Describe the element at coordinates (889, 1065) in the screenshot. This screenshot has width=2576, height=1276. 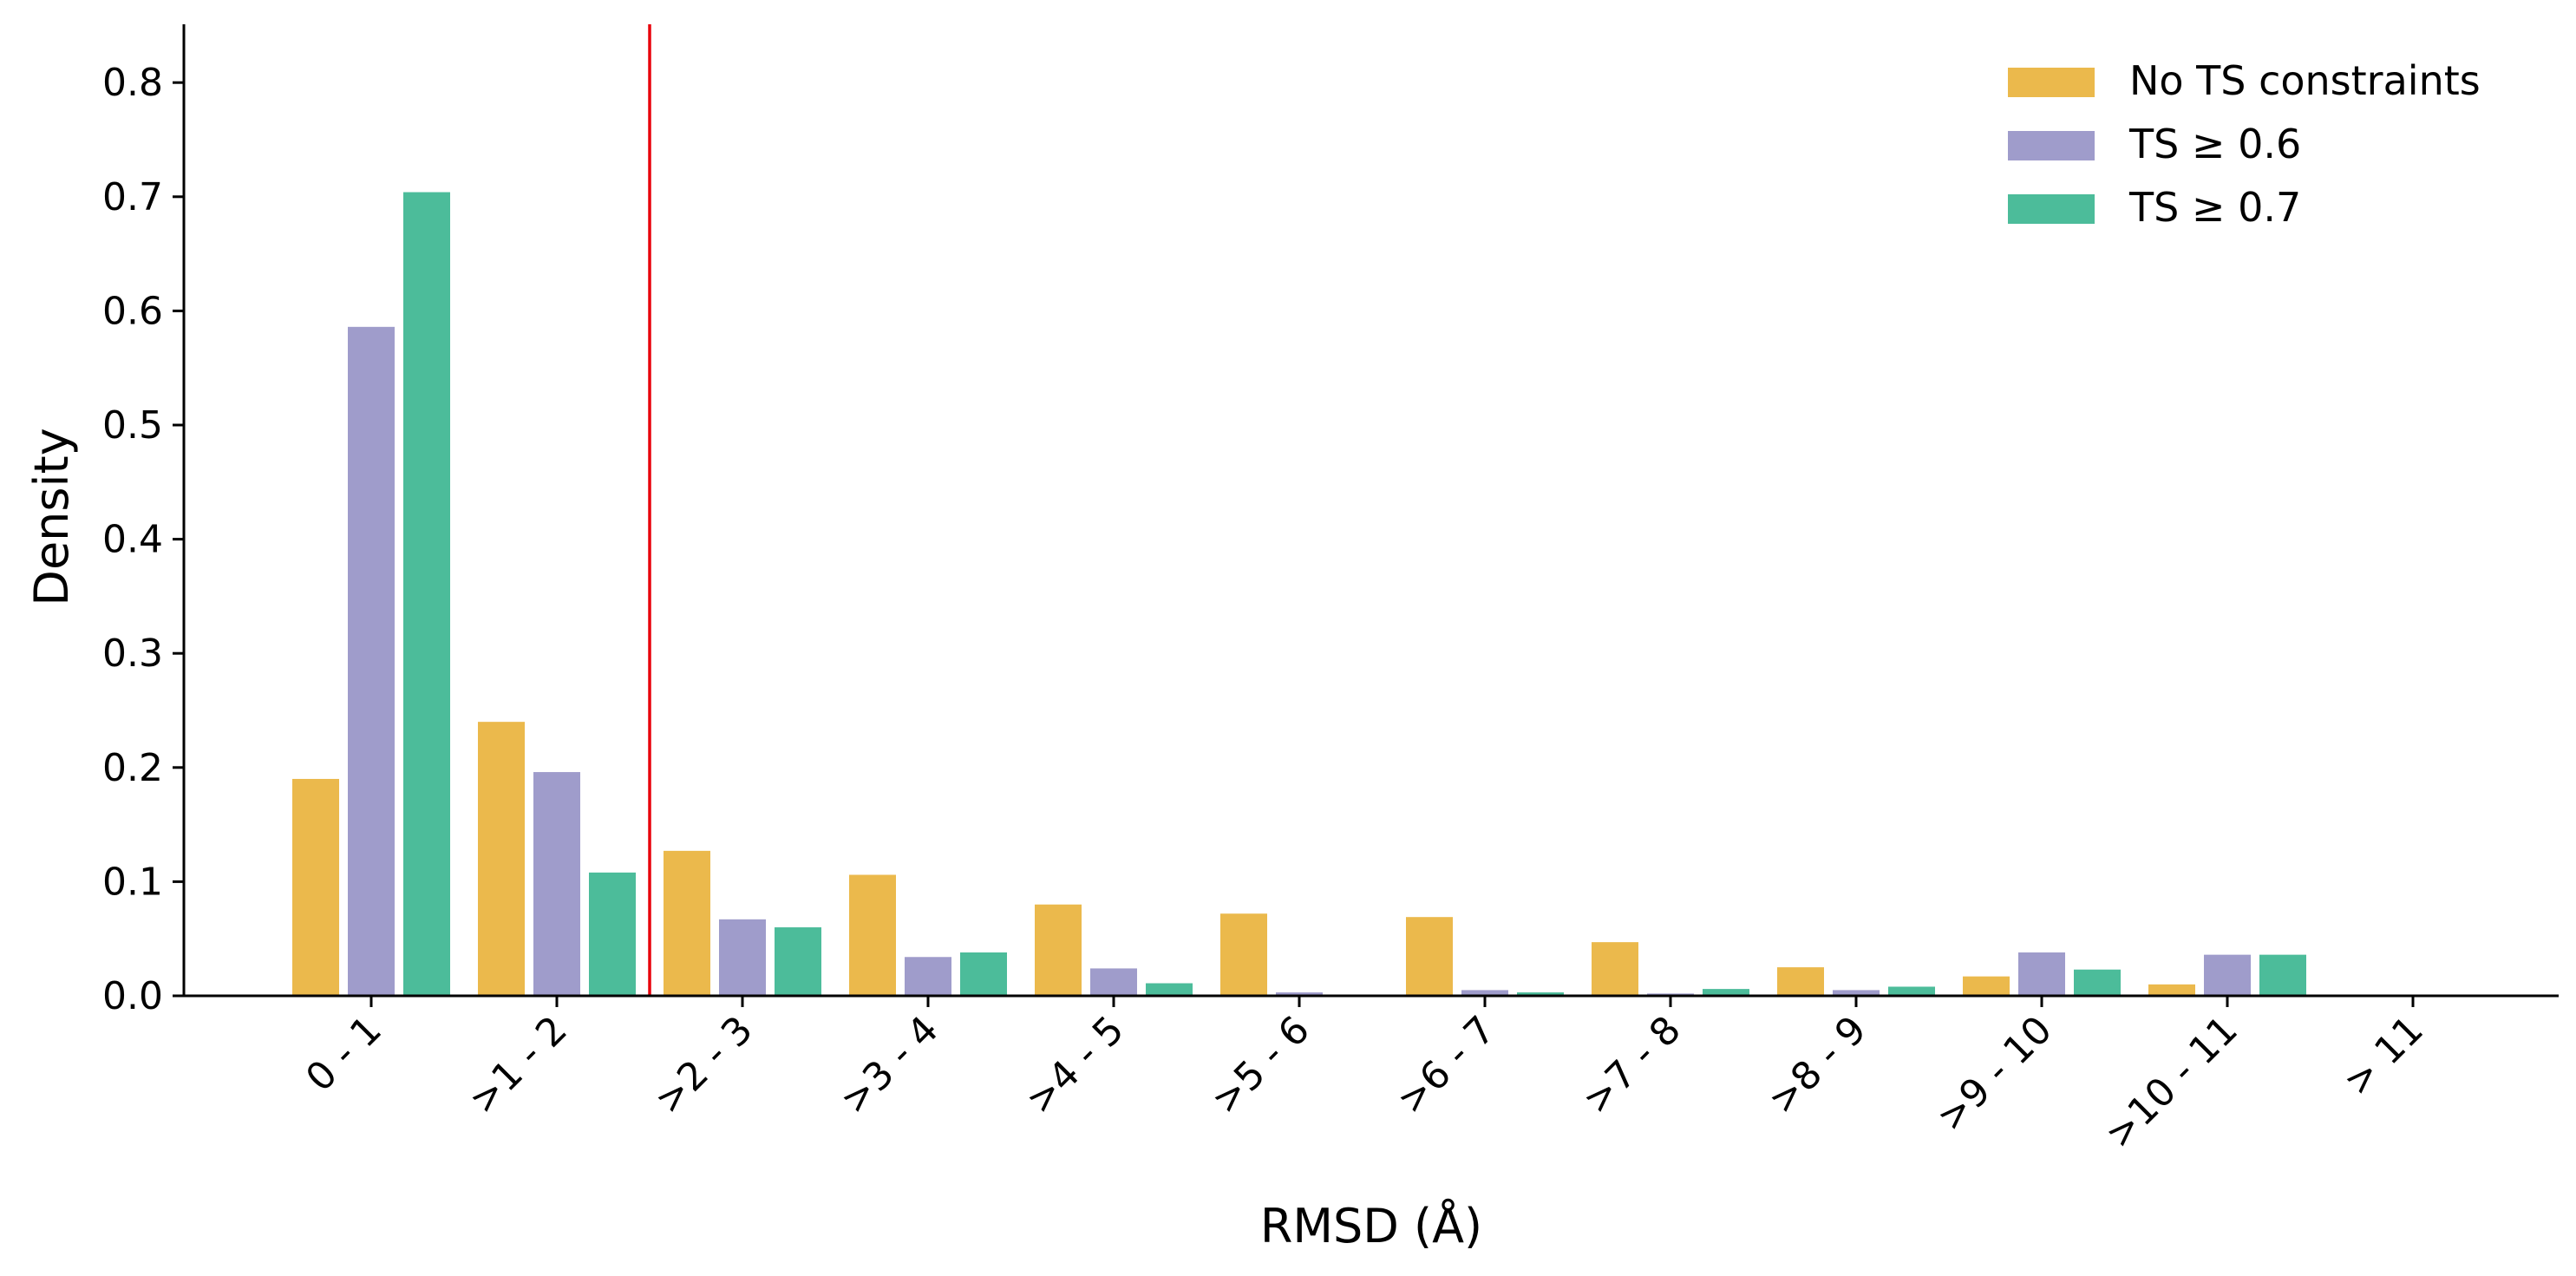
I see `x-tick-label: >3 - 4` at that location.